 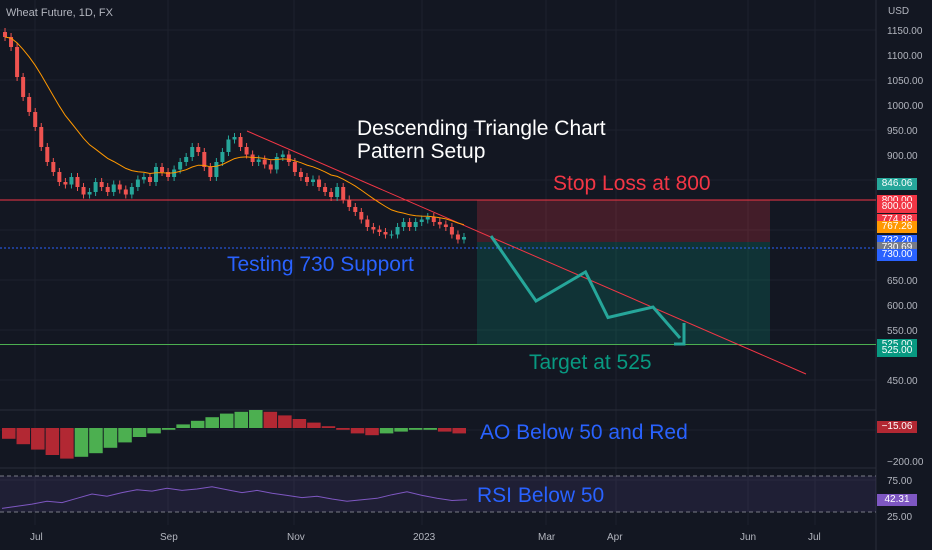 What do you see at coordinates (897, 500) in the screenshot?
I see `rsi-value-badge: 42.31` at bounding box center [897, 500].